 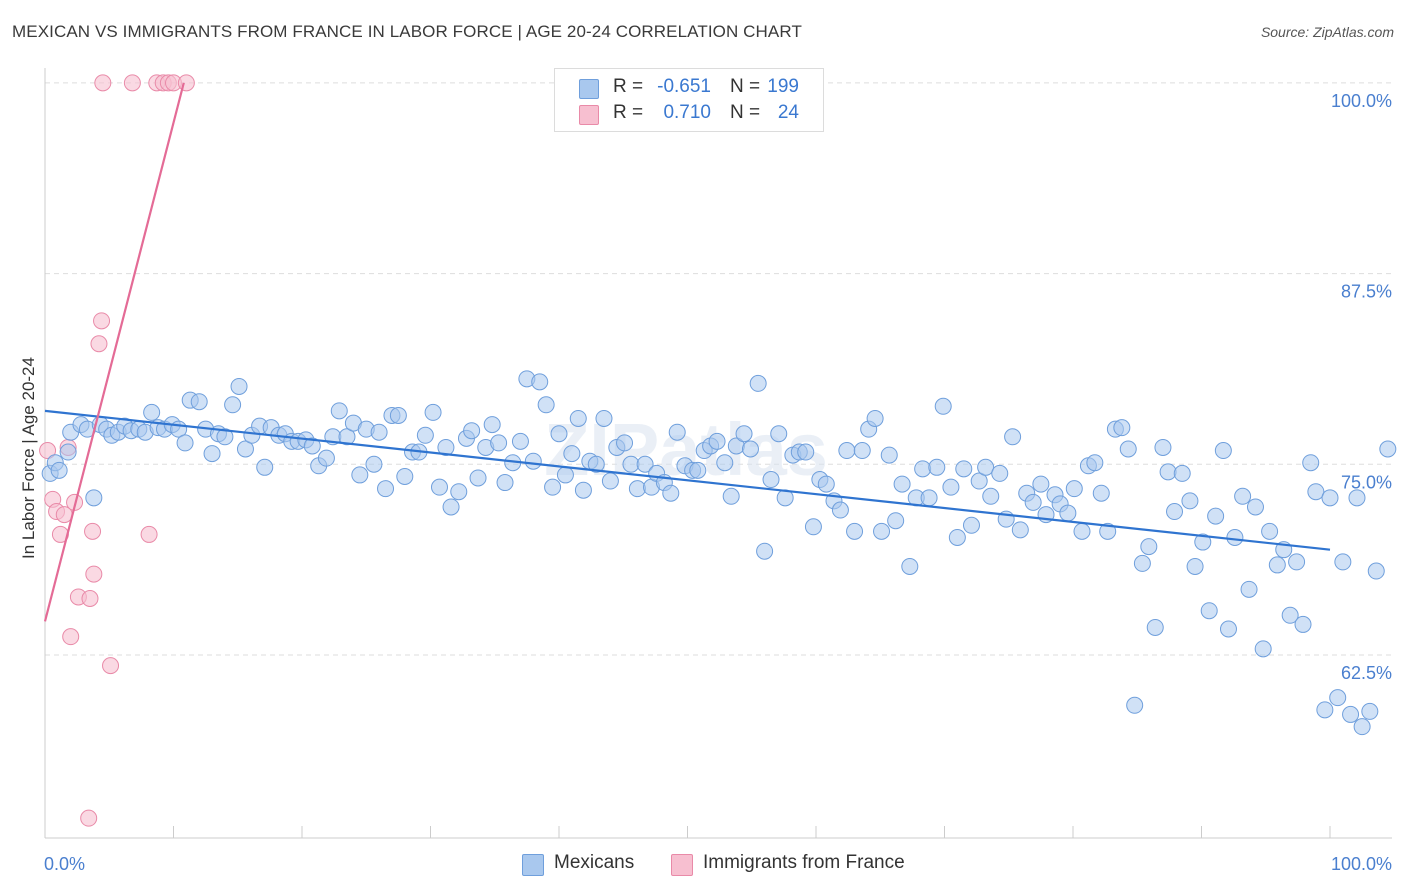 I want to click on y-tick-label: 75.0%, so click(x=1366, y=482).